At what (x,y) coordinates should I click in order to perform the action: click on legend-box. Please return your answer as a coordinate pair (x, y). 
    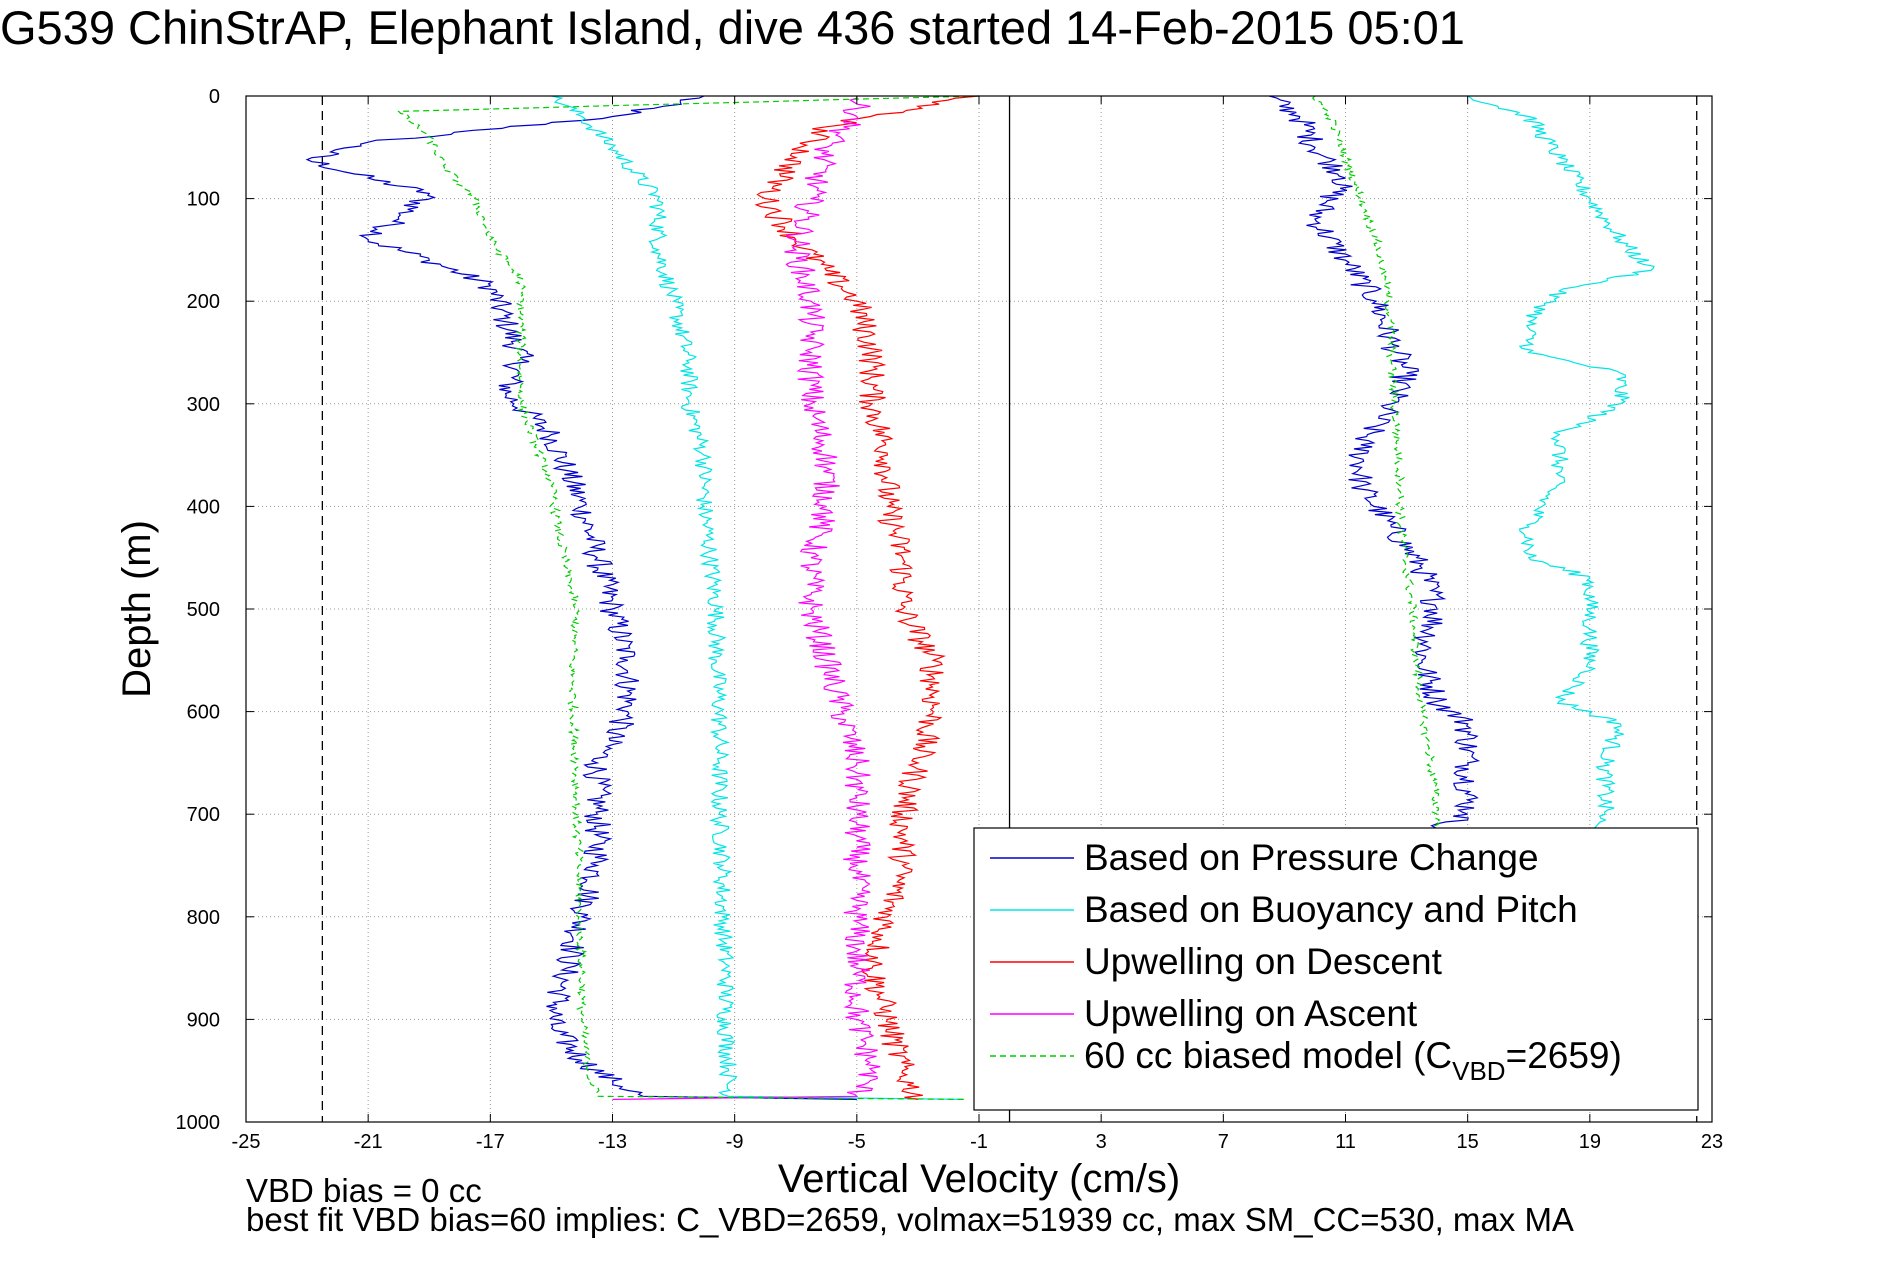
    Looking at the image, I should click on (1336, 969).